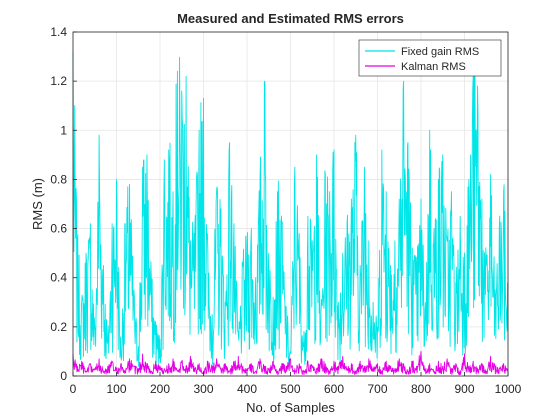  I want to click on y-tick-label: 1.2, so click(58, 81).